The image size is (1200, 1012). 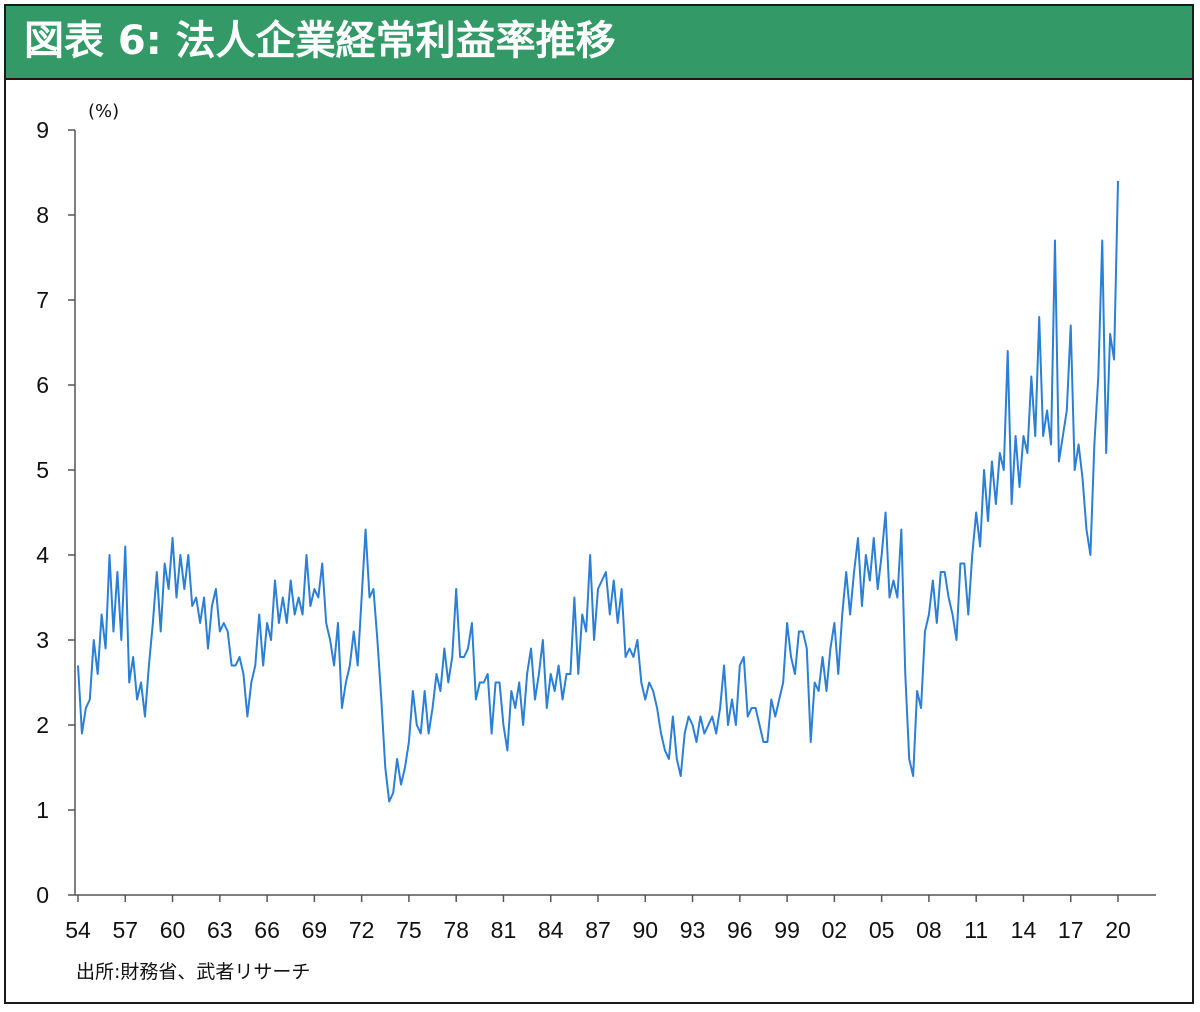 I want to click on x-tick-label: 81, so click(x=504, y=930).